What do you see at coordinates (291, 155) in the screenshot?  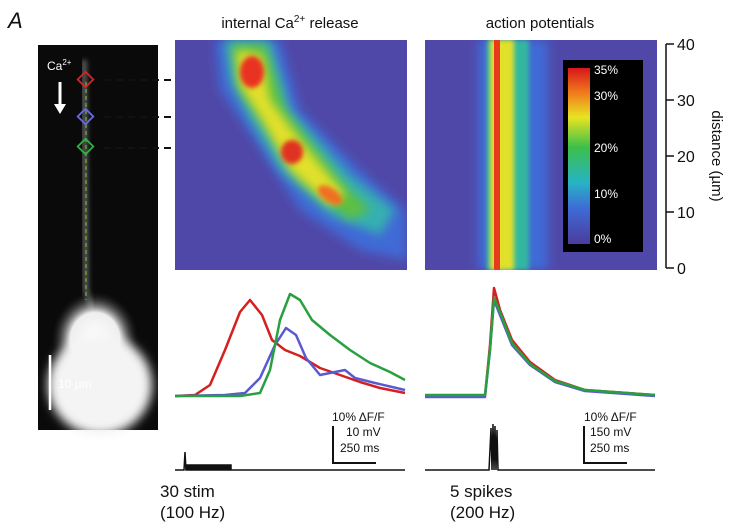 I see `heatmap-internal` at bounding box center [291, 155].